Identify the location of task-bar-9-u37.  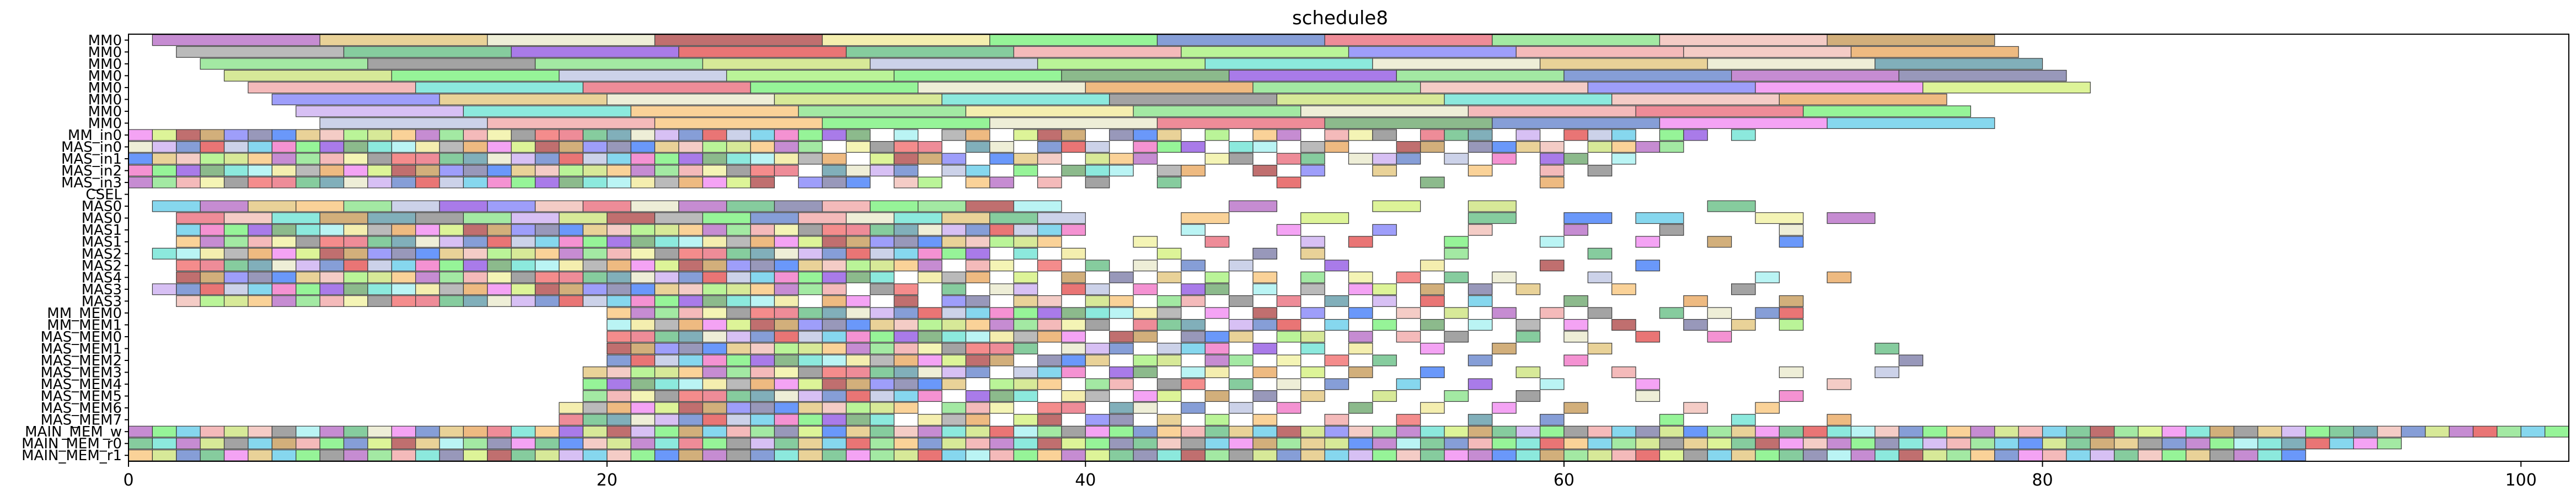
(1097, 147).